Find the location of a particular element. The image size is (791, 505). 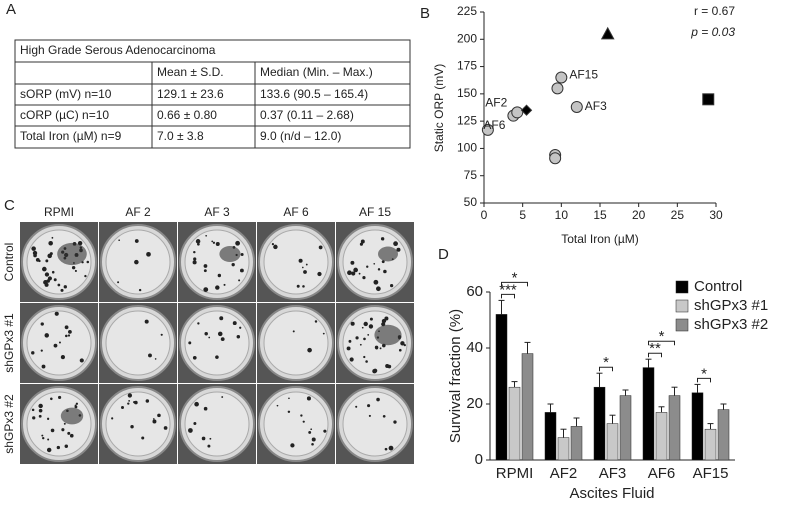

x-axis-label: Total Iron (µM) is located at coordinates (600, 239).